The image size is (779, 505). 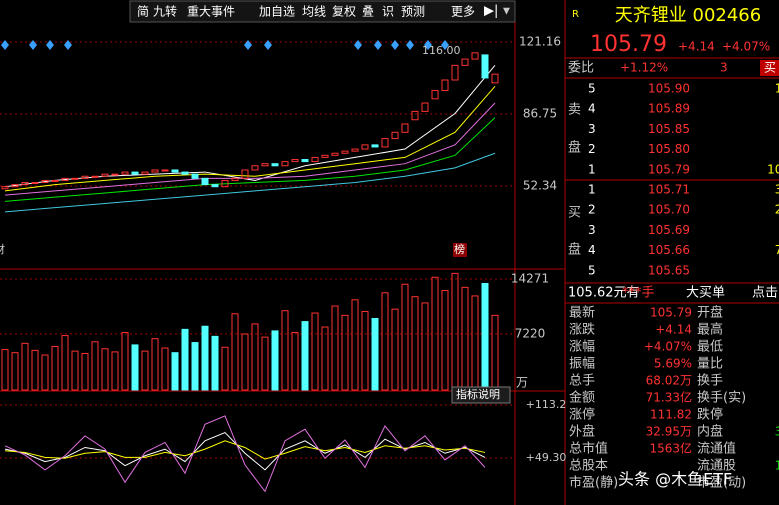 What do you see at coordinates (211, 12) in the screenshot?
I see `toolbar-button: 重大事件` at bounding box center [211, 12].